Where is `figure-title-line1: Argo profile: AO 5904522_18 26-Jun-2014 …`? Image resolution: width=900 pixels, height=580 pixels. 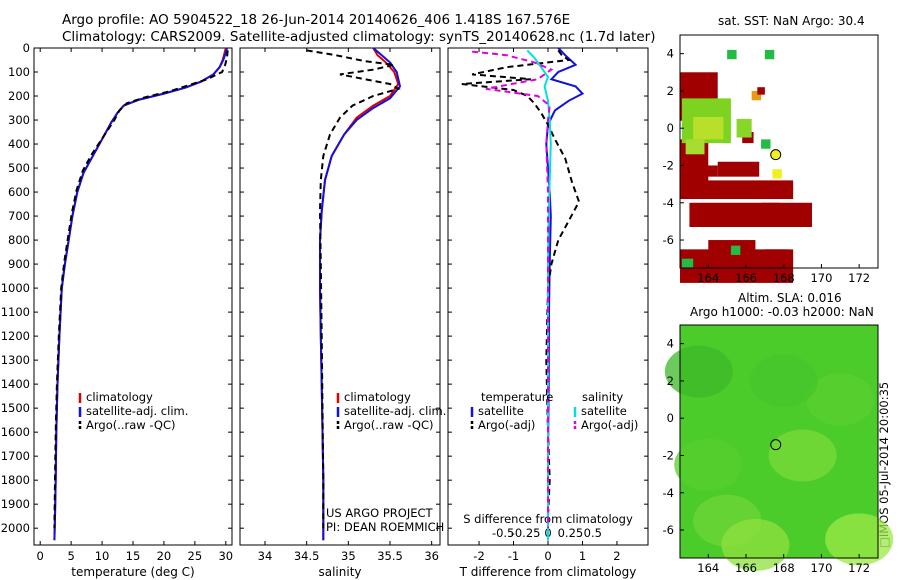 figure-title-line1: Argo profile: AO 5904522_18 26-Jun-2014 … is located at coordinates (316, 20).